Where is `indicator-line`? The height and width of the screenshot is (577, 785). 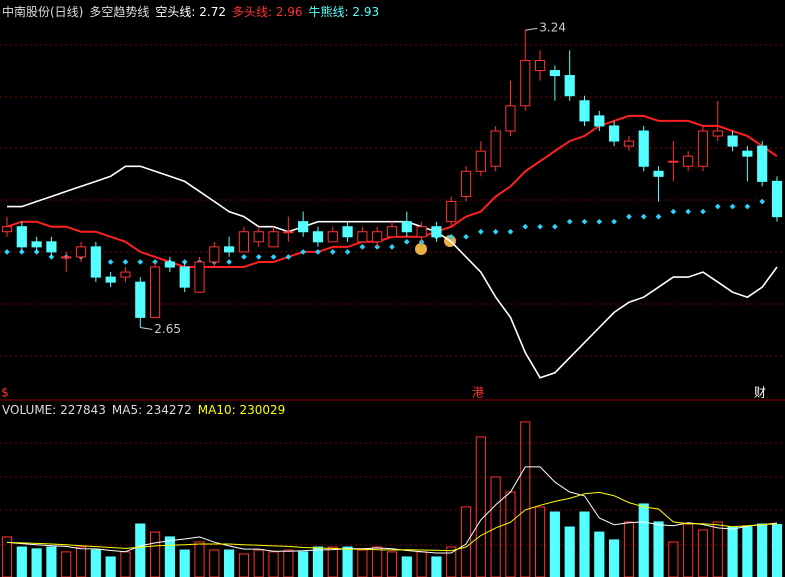 indicator-line is located at coordinates (392, 521).